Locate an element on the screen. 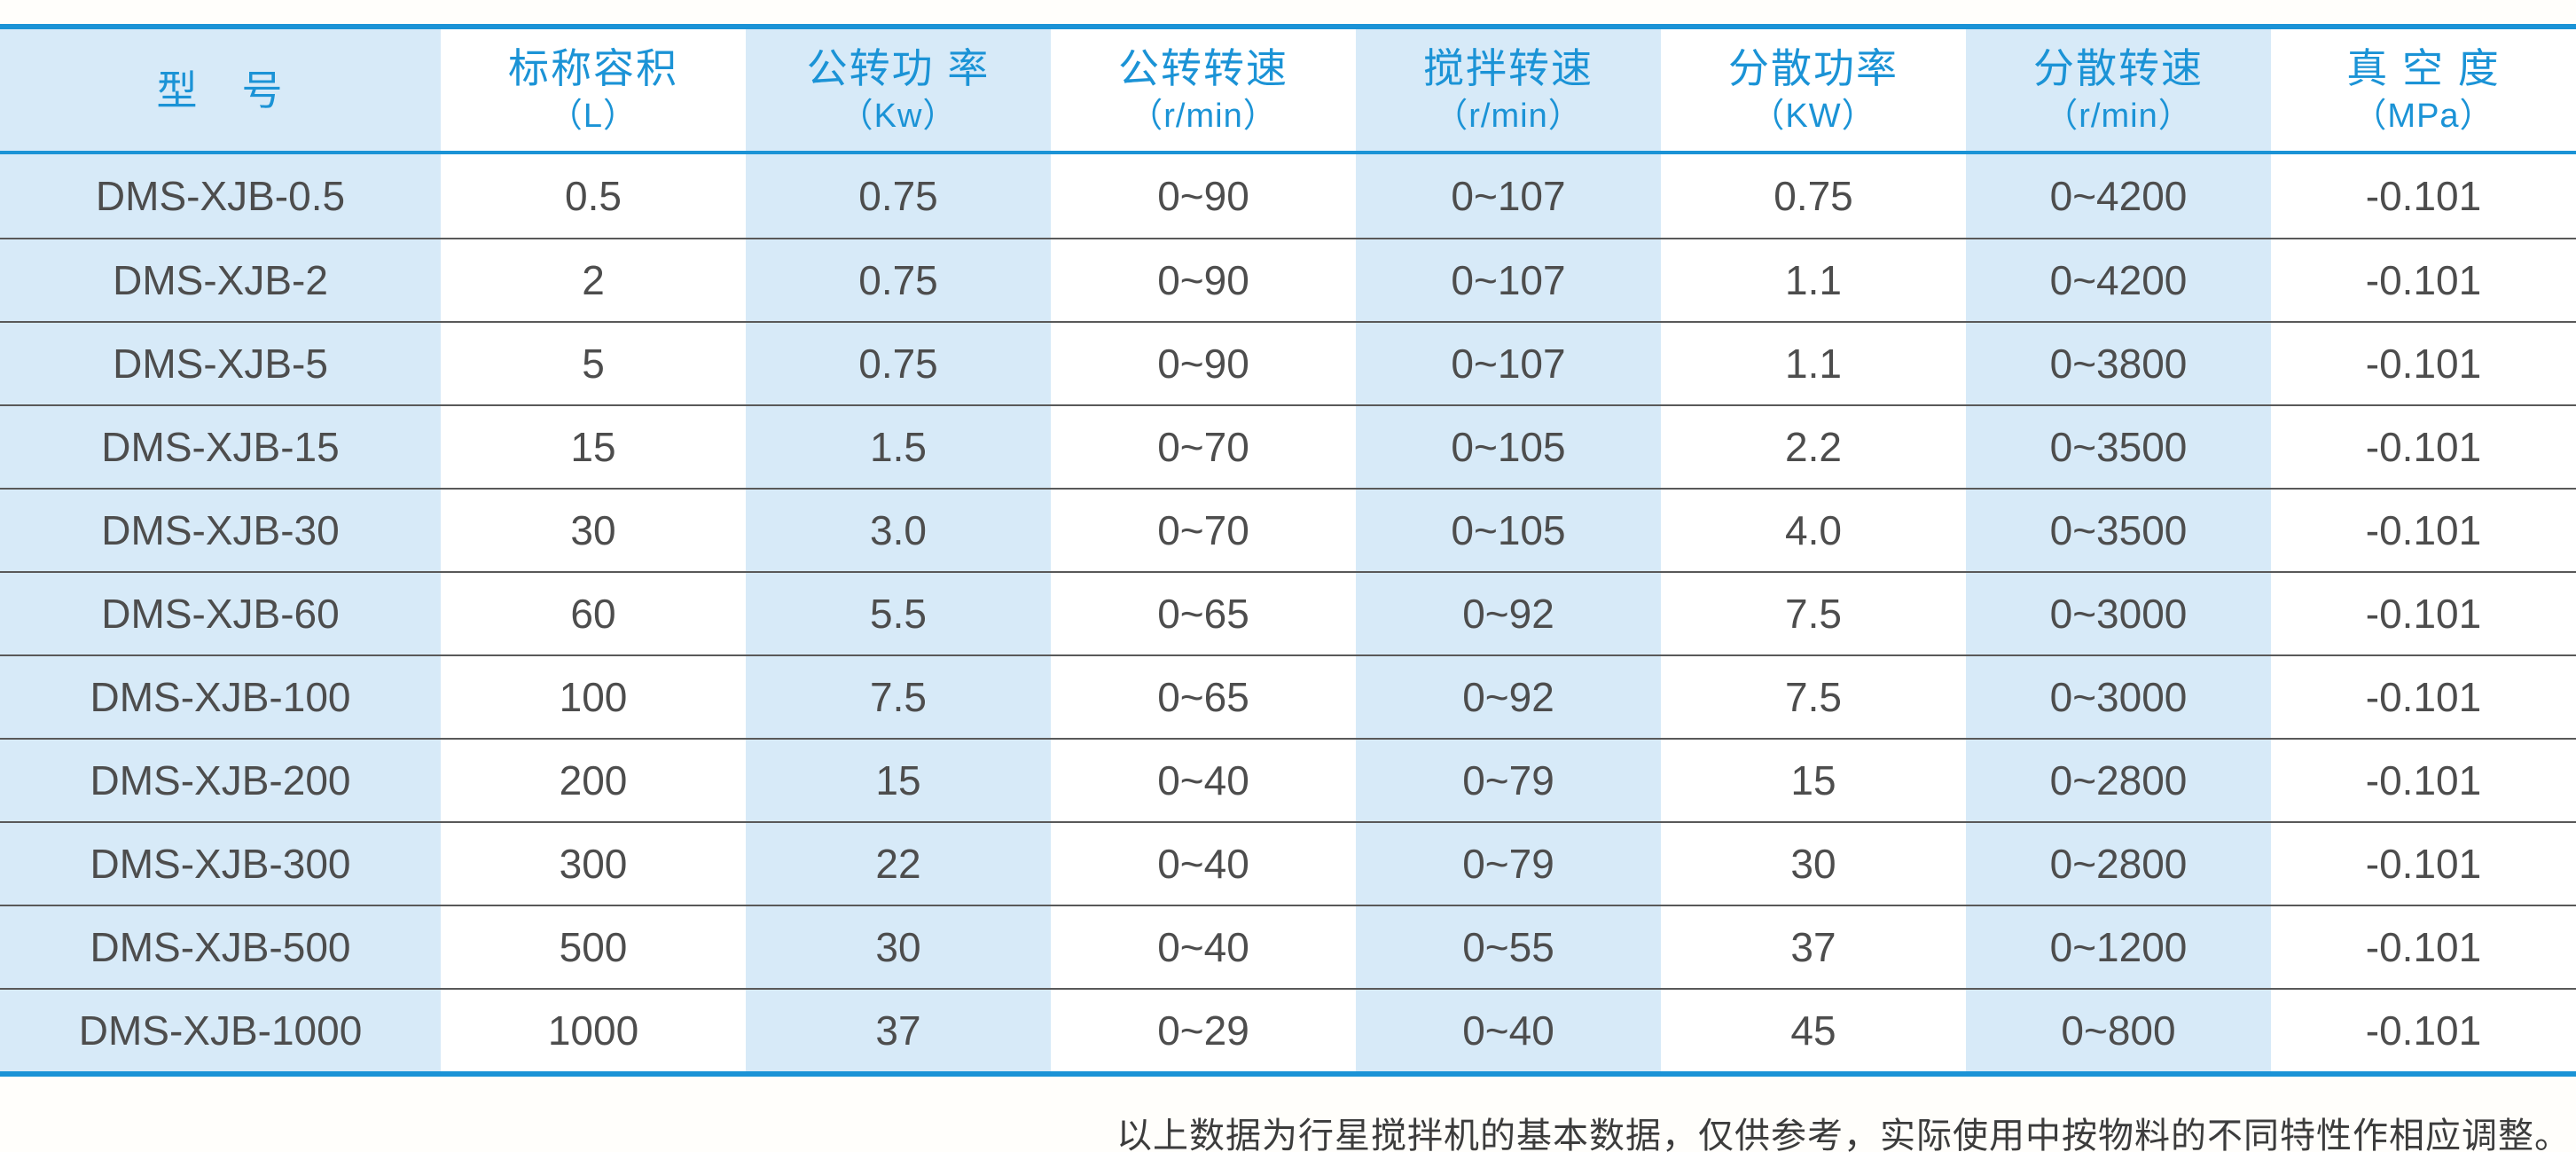 This screenshot has height=1152, width=2576. column-header: 分散转速 （r/min） is located at coordinates (2118, 90).